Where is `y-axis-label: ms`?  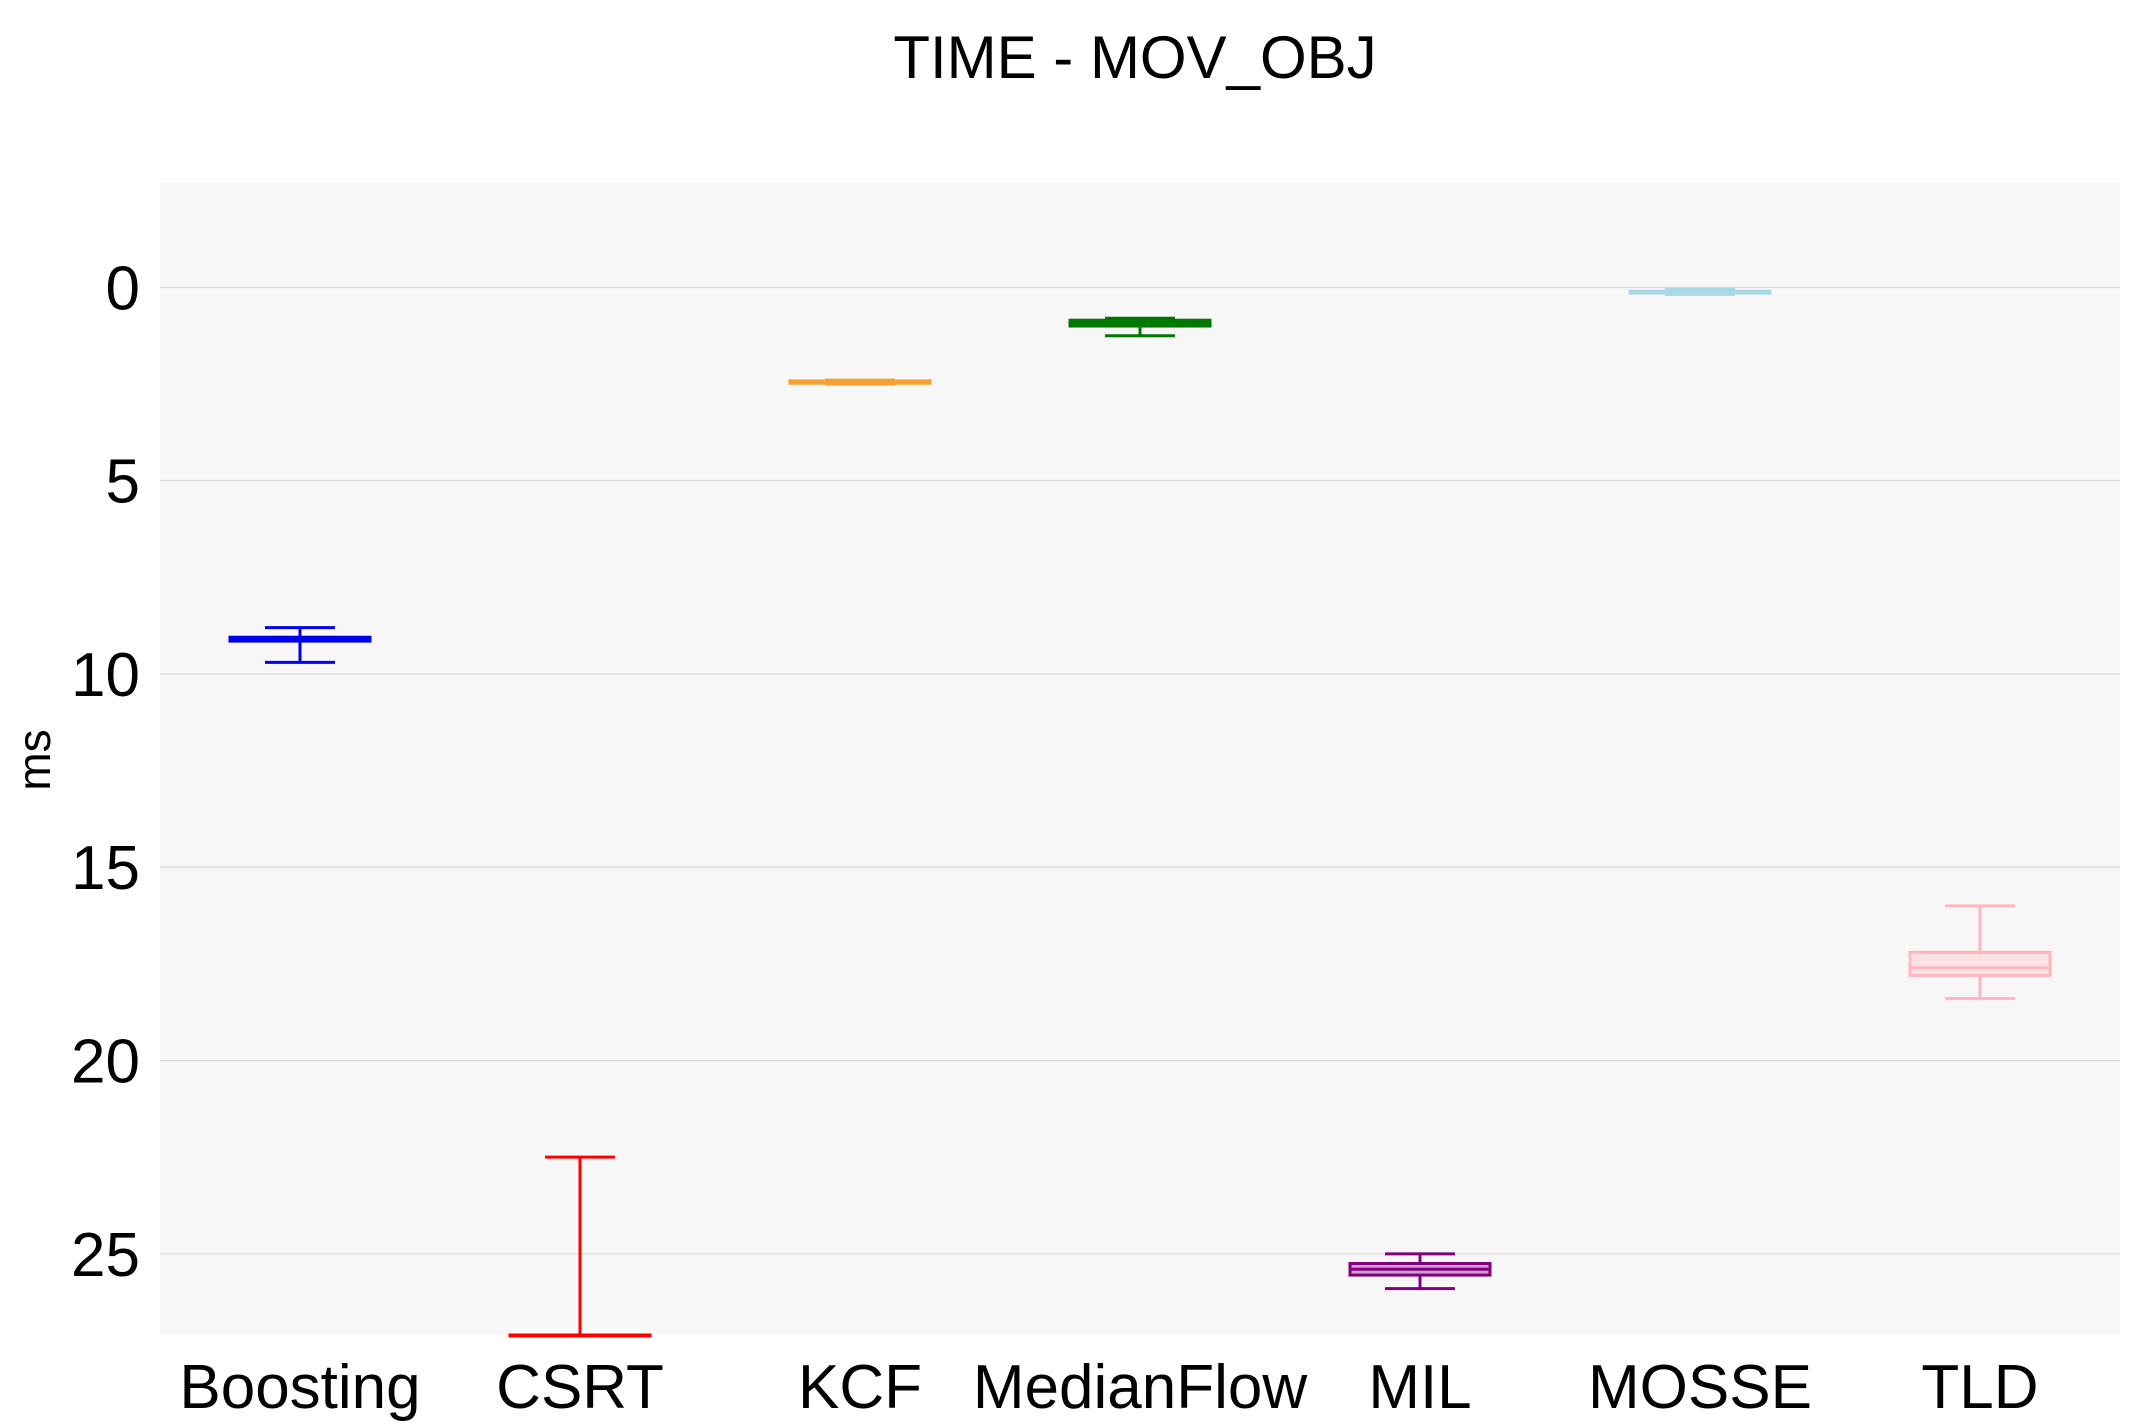
y-axis-label: ms is located at coordinates (34, 759).